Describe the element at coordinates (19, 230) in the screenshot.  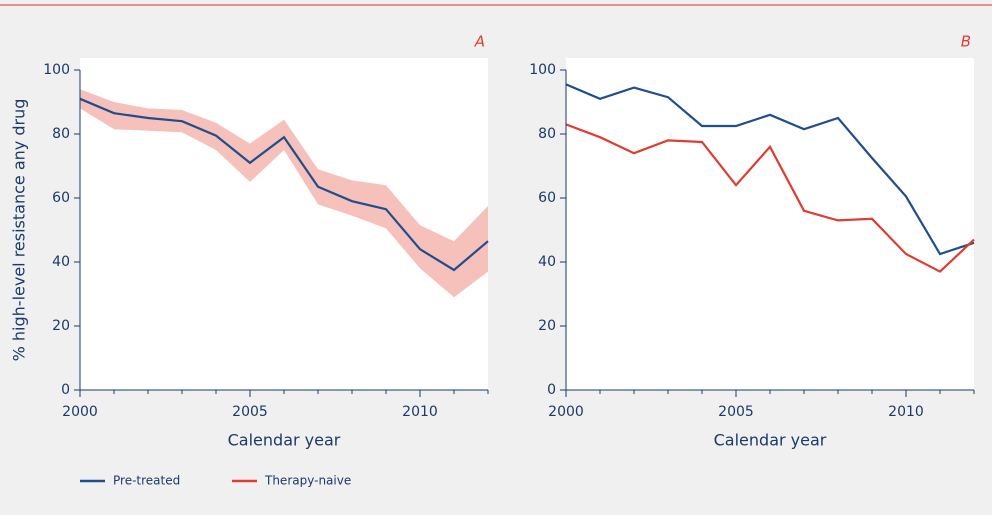
I see `y-axis-label: % high-level resistance any drug` at that location.